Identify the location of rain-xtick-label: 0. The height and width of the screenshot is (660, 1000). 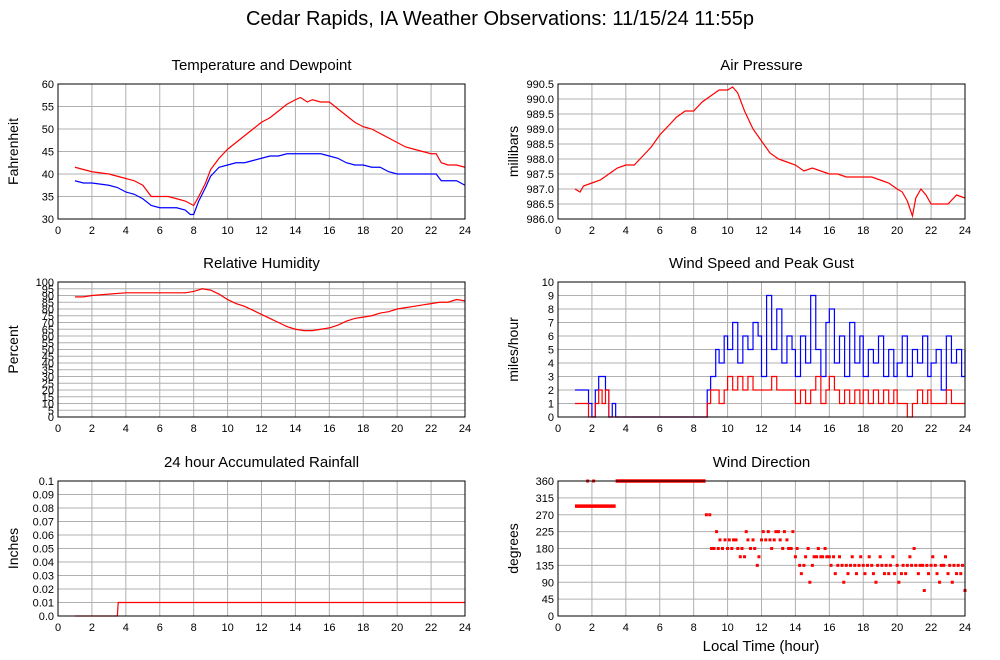
(58, 628).